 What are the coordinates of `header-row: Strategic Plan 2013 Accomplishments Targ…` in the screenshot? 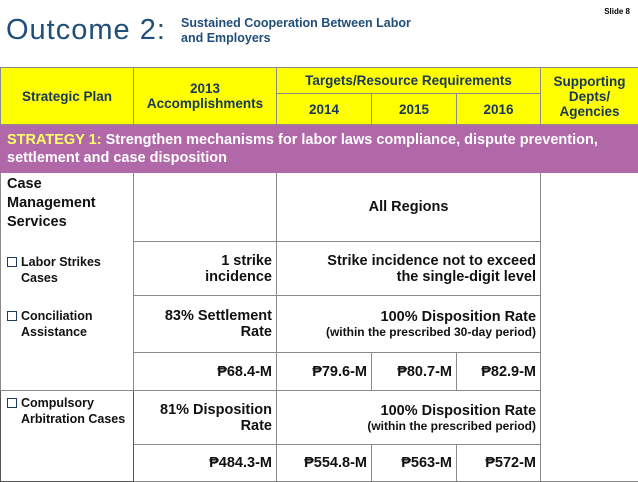 It's located at (319, 81).